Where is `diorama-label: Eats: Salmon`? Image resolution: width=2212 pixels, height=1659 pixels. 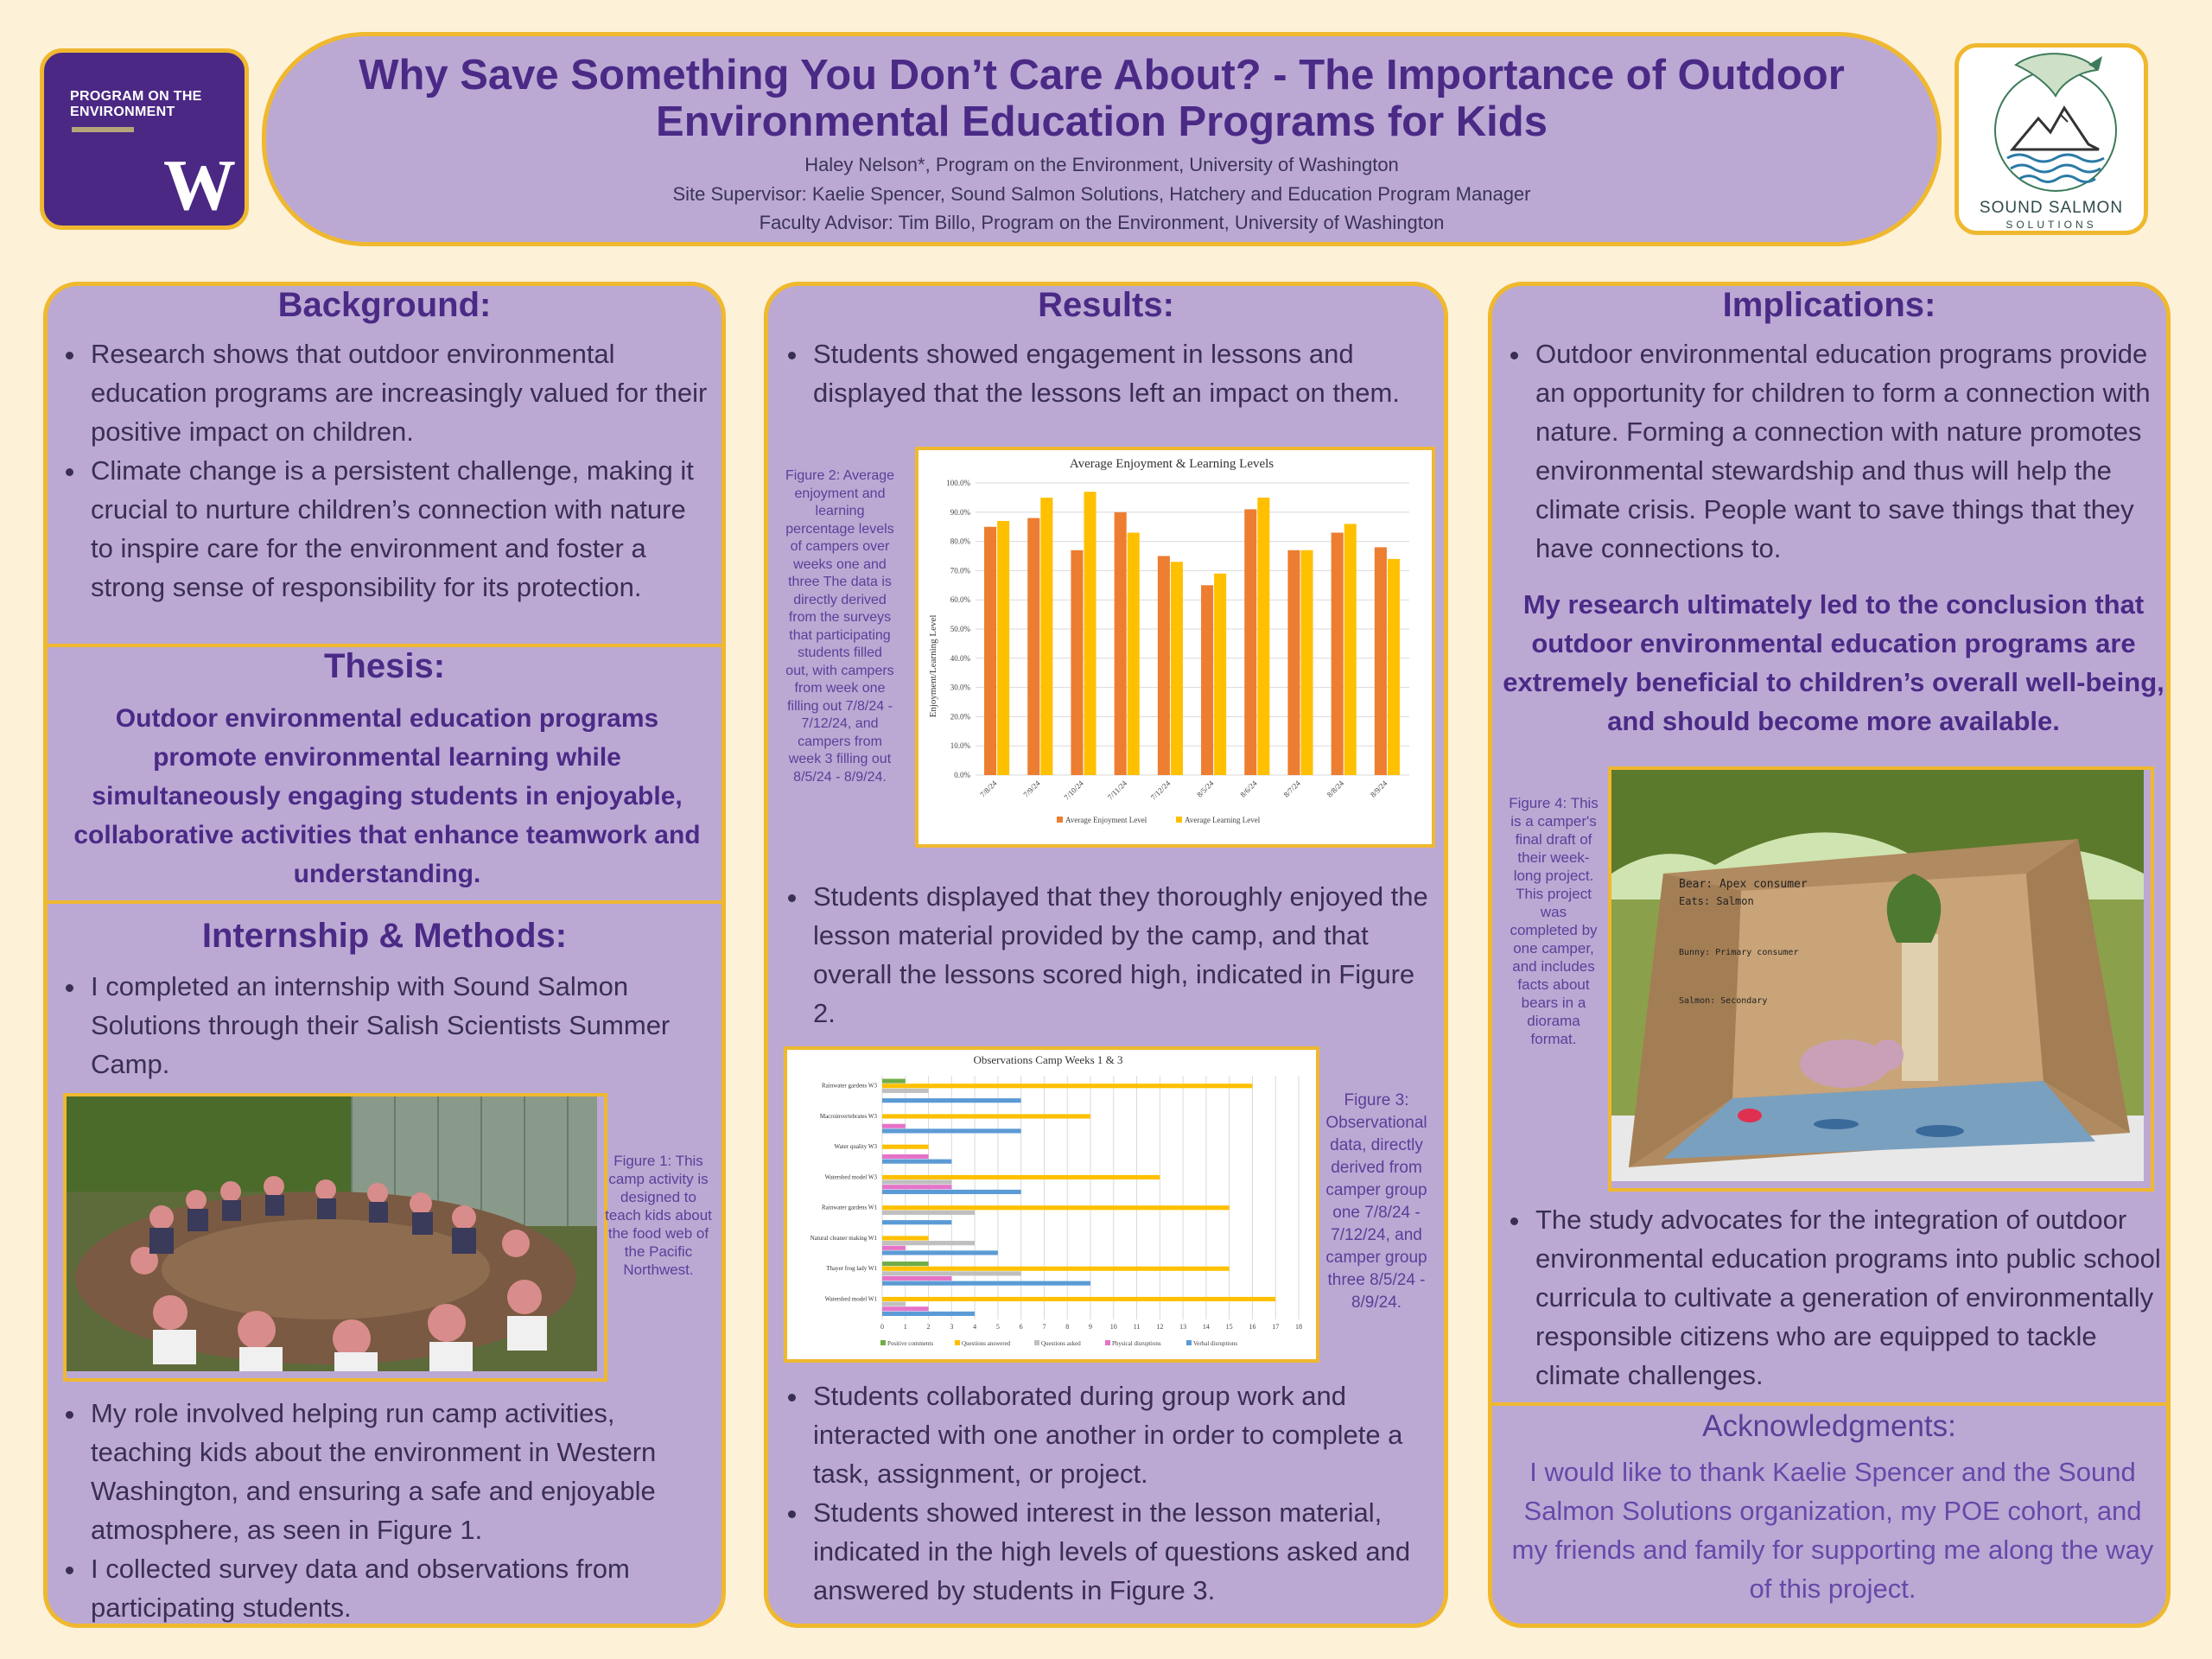
diorama-label: Eats: Salmon is located at coordinates (1716, 901).